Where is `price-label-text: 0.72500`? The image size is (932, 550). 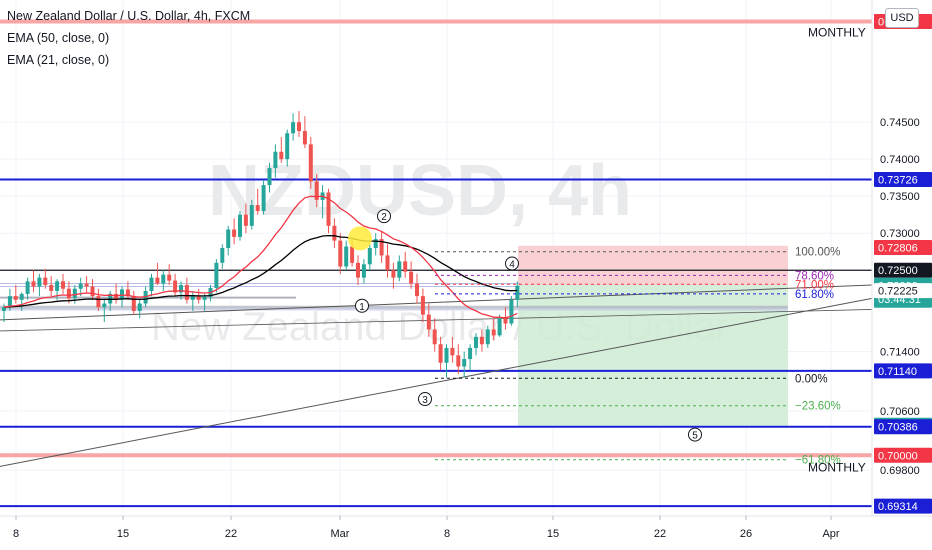 price-label-text: 0.72500 is located at coordinates (898, 271).